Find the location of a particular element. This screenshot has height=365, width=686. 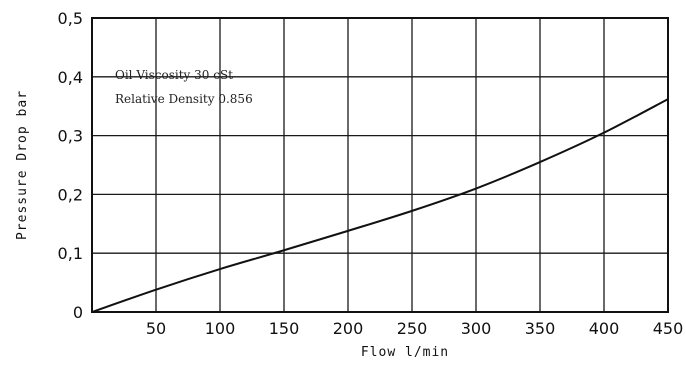

x-axis-label: Flow l/min is located at coordinates (405, 352).